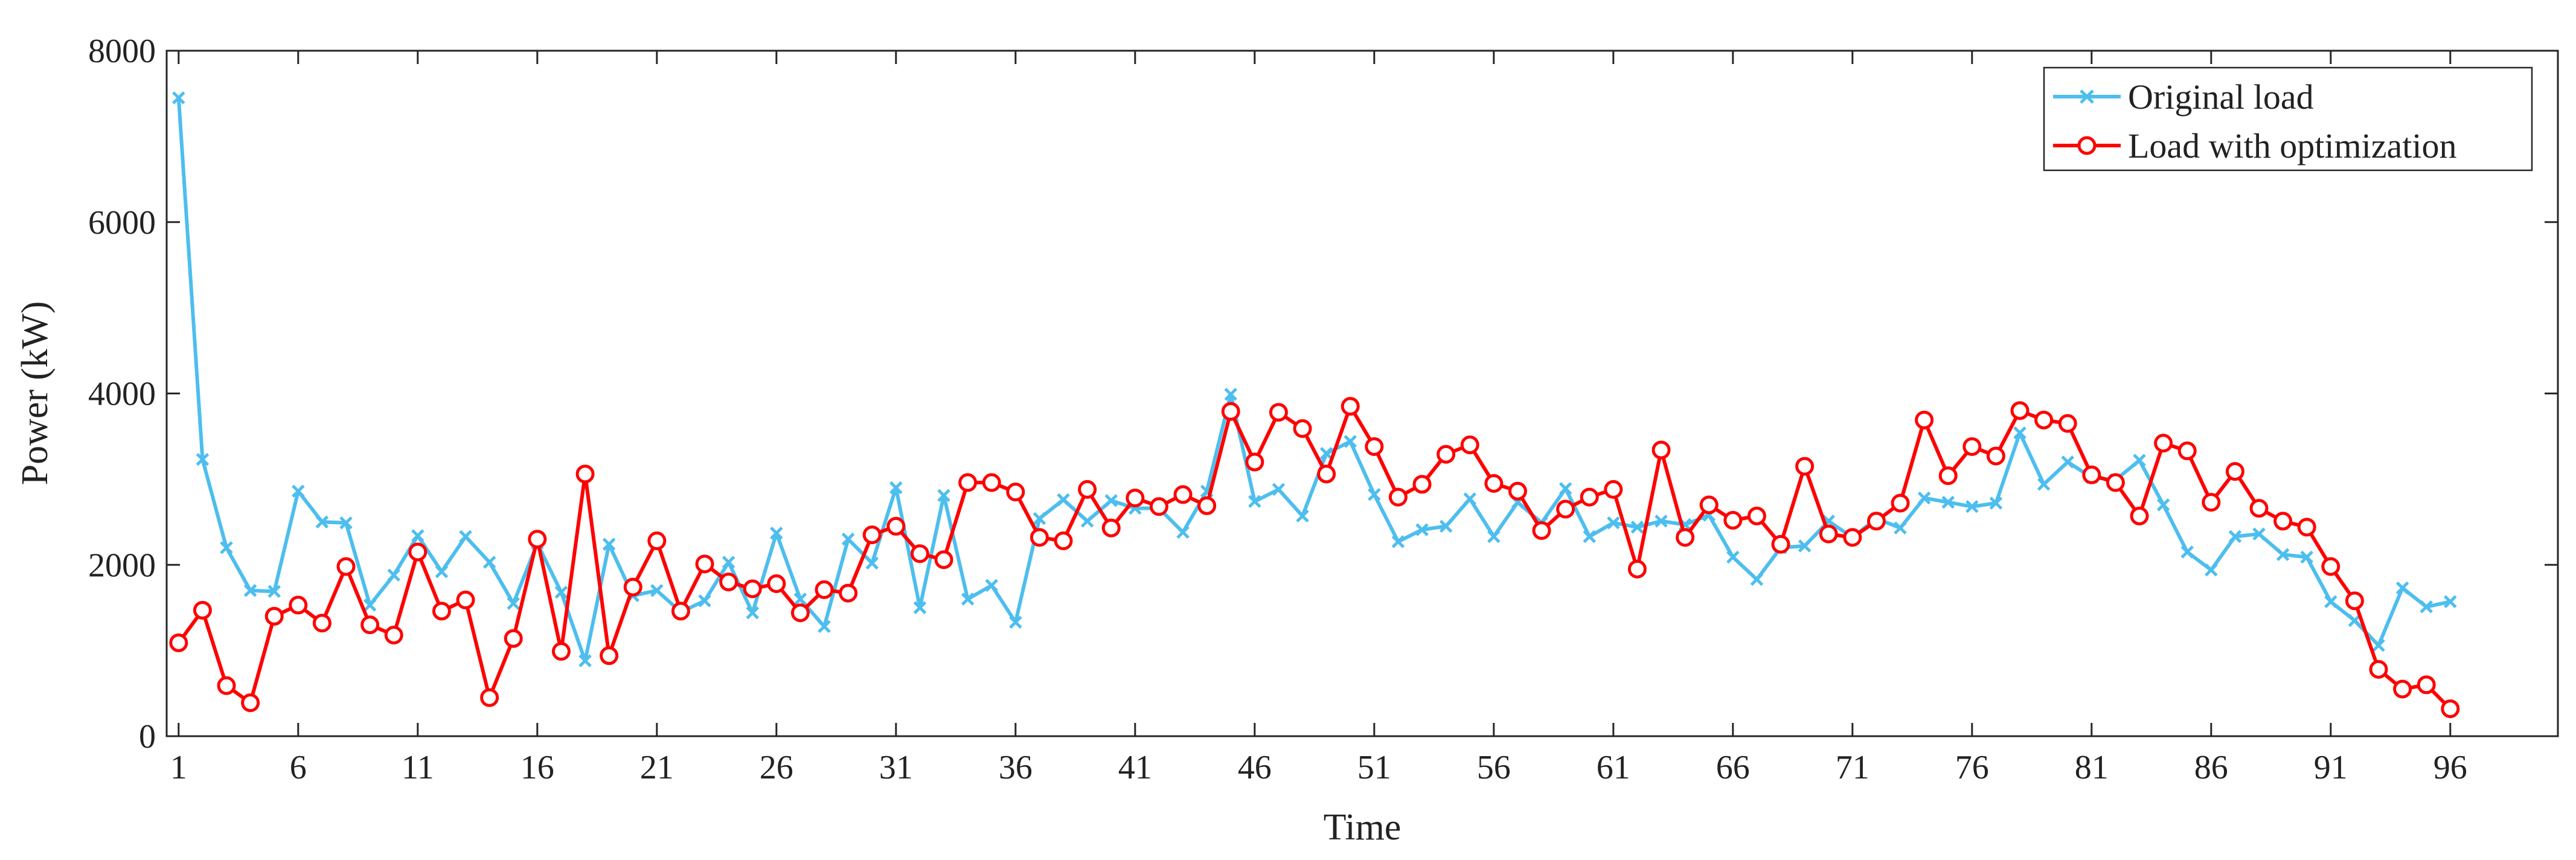  Describe the element at coordinates (2221, 97) in the screenshot. I see `legend-label-original: Original load` at that location.